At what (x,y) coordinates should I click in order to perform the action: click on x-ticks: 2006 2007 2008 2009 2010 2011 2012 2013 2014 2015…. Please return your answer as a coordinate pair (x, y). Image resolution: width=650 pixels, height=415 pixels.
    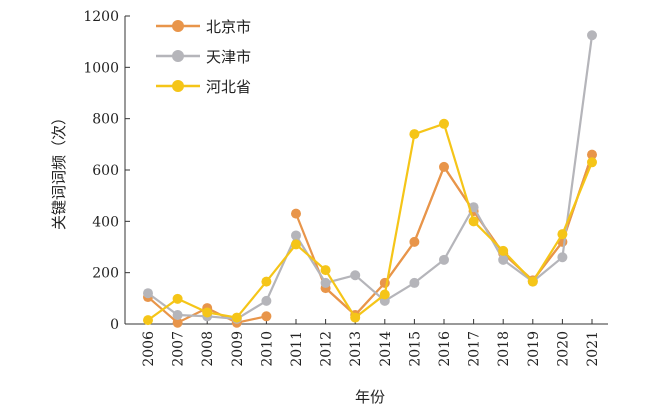
    Looking at the image, I should click on (371, 343).